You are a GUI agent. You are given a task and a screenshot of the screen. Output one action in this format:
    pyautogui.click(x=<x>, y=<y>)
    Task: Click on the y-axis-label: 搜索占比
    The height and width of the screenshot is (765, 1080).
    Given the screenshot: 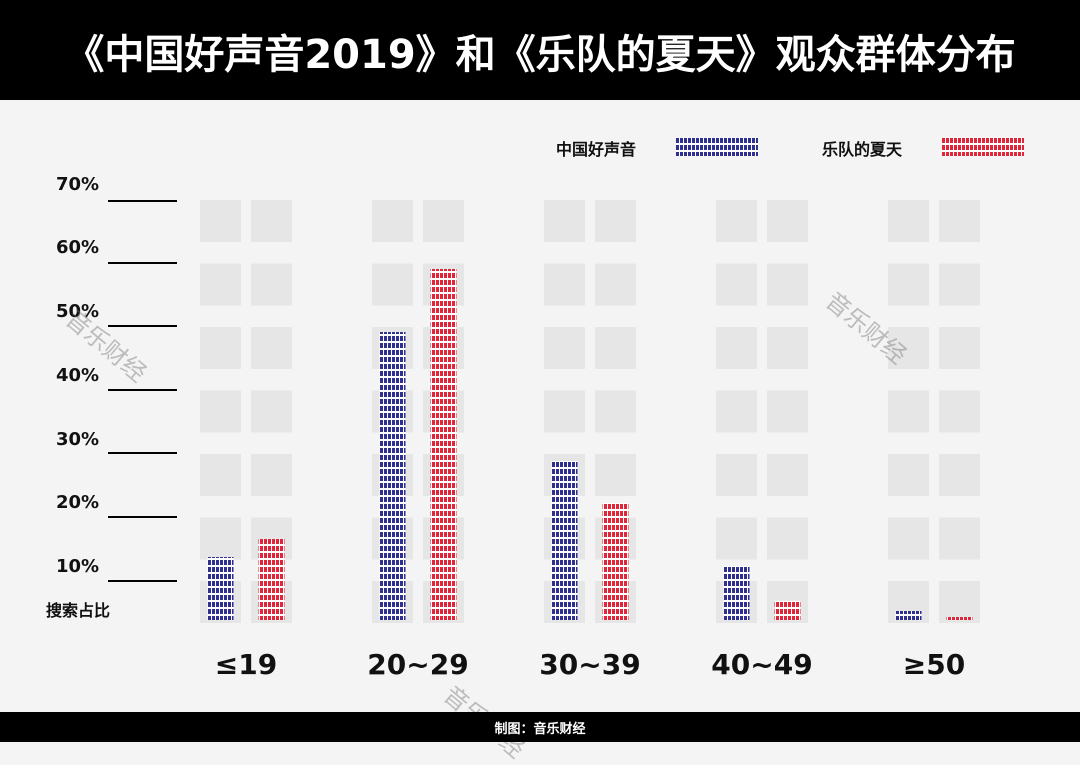 What is the action you would take?
    pyautogui.click(x=78, y=610)
    